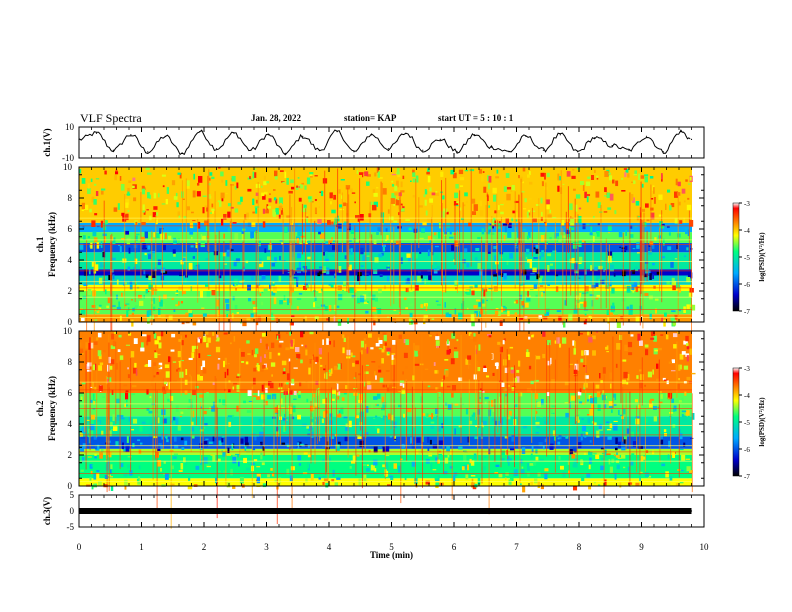 Image resolution: width=792 pixels, height=612 pixels. I want to click on ch2-spectrogram-ytick-label: 4, so click(70, 424).